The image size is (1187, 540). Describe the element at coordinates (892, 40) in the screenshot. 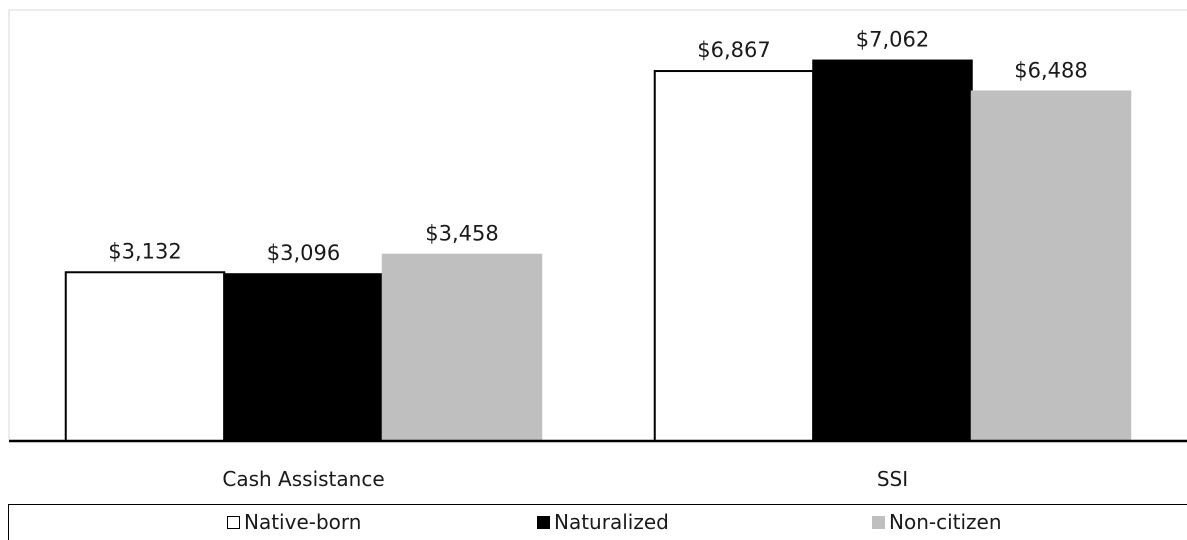

I see `value-label-naturalized-ssi: $7,062` at that location.